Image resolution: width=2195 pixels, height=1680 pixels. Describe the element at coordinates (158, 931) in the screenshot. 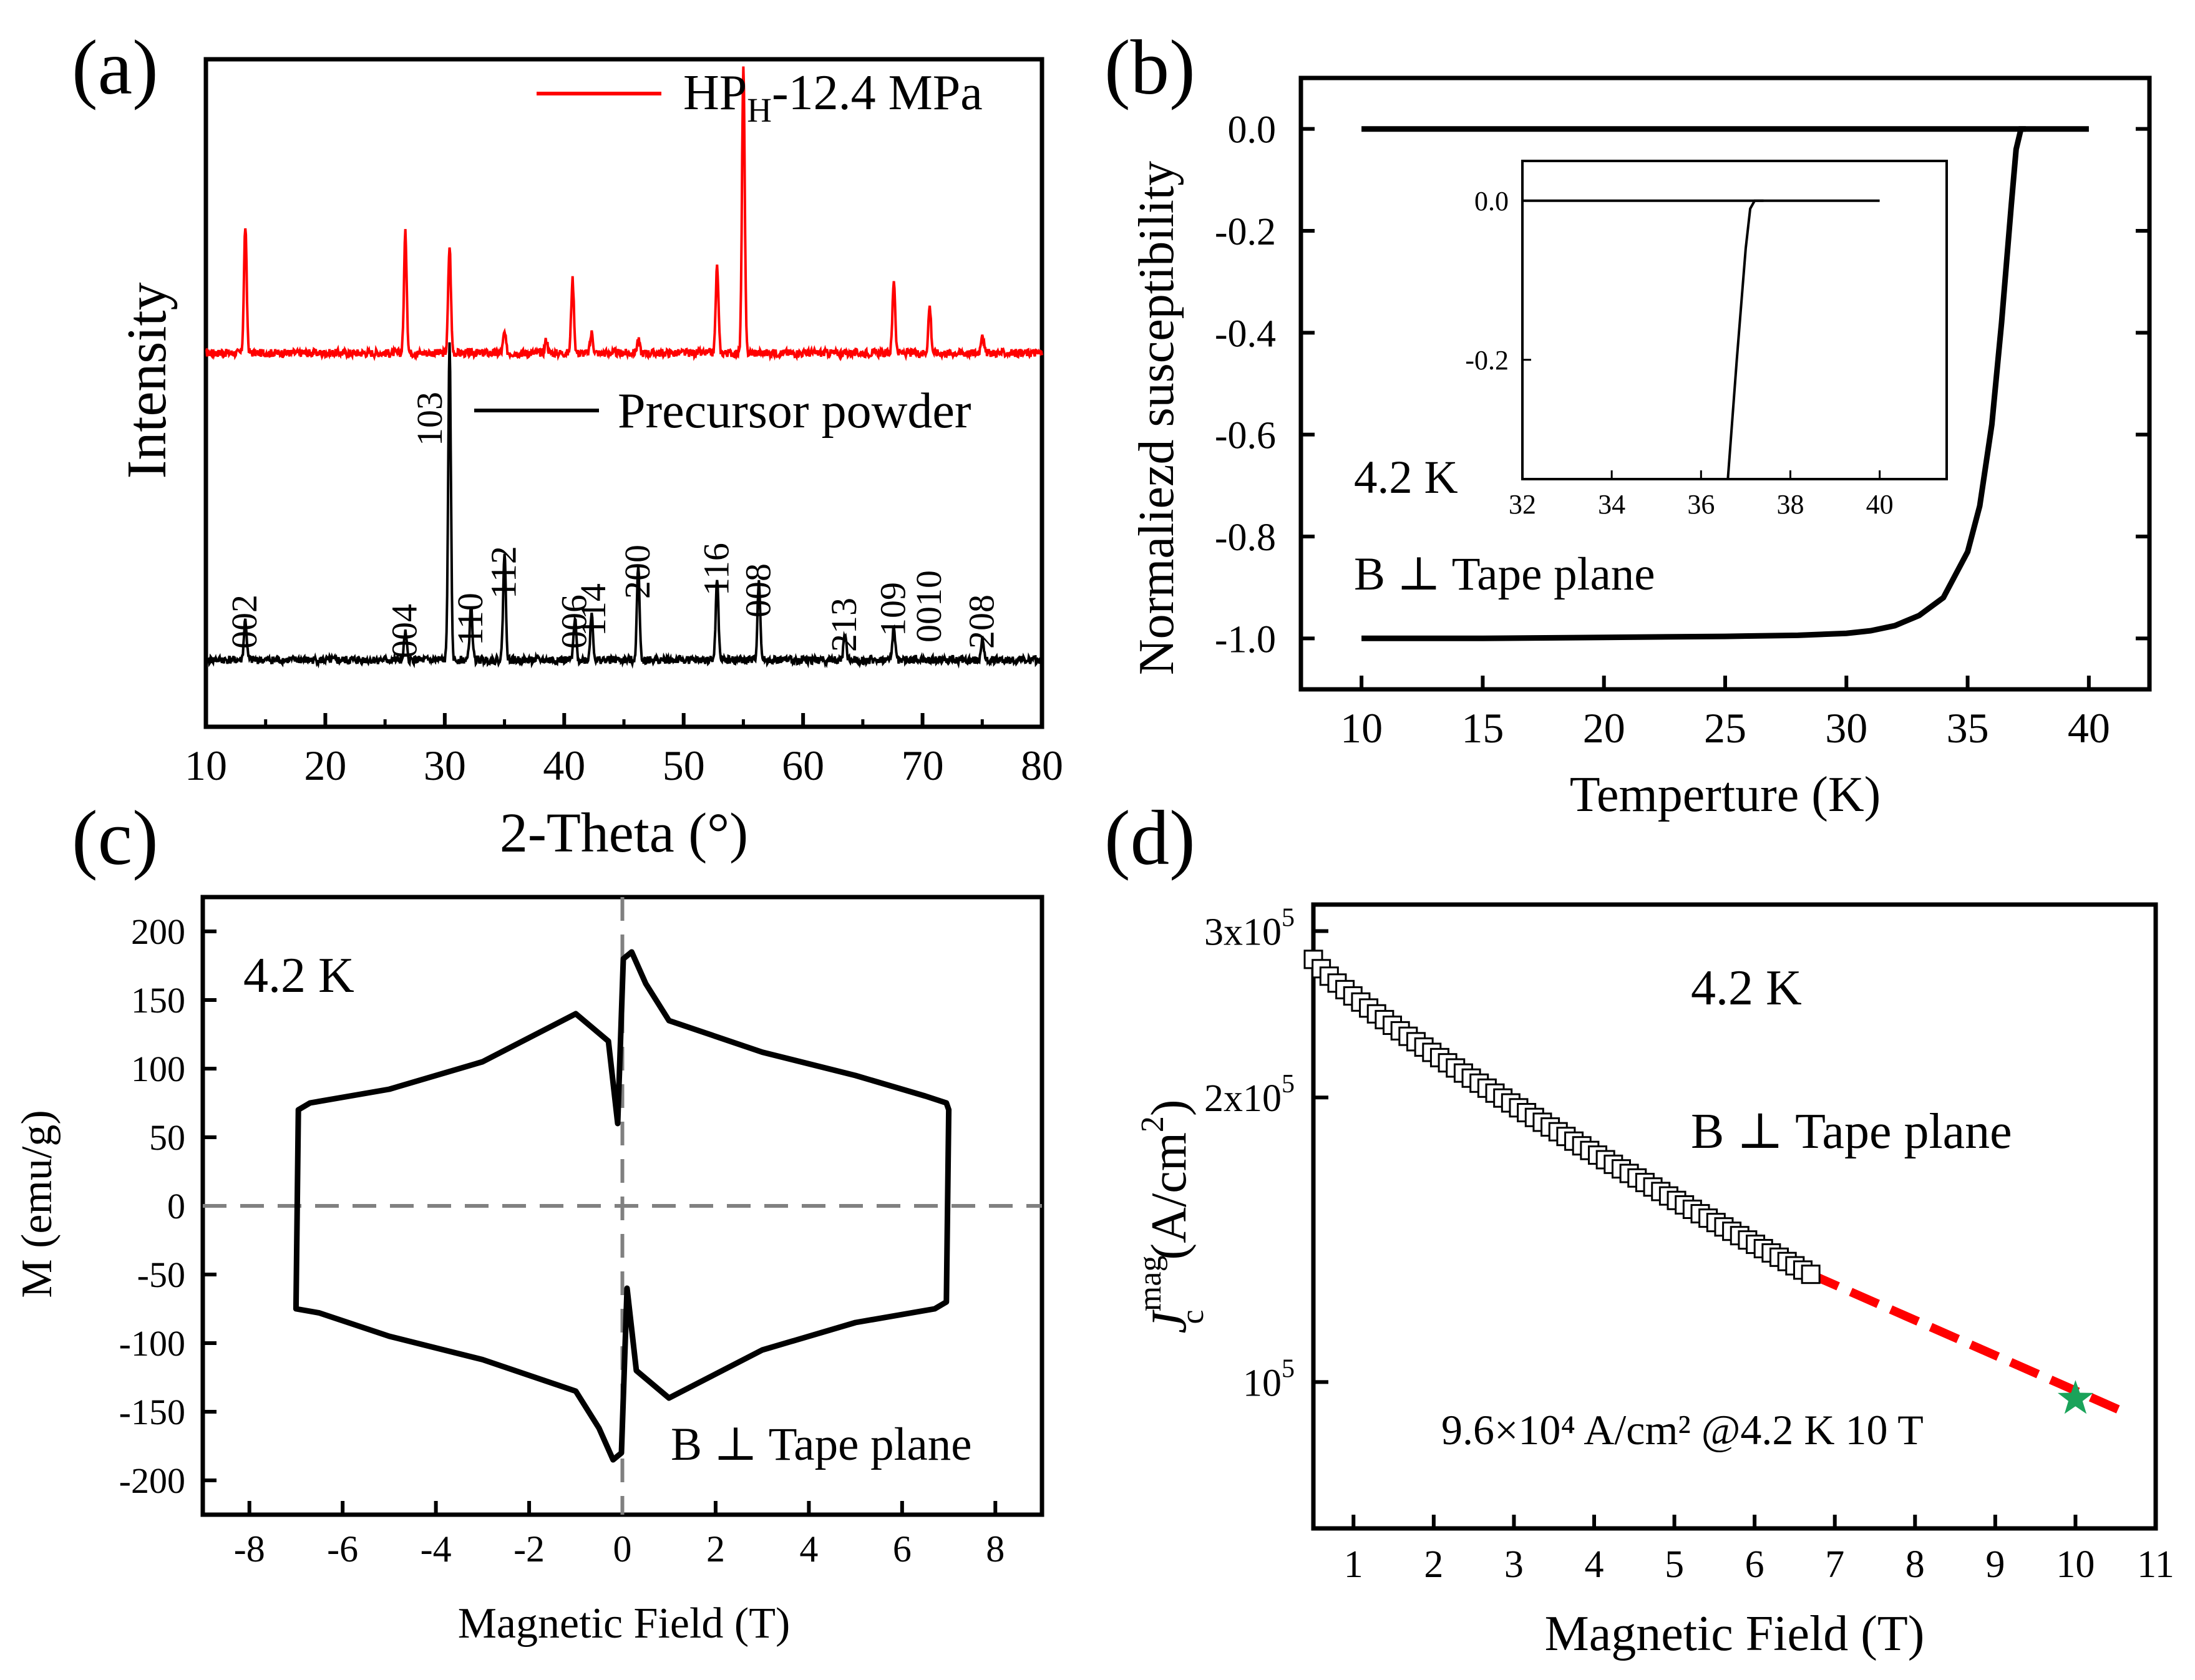

I see `y-tick-label: 200` at that location.